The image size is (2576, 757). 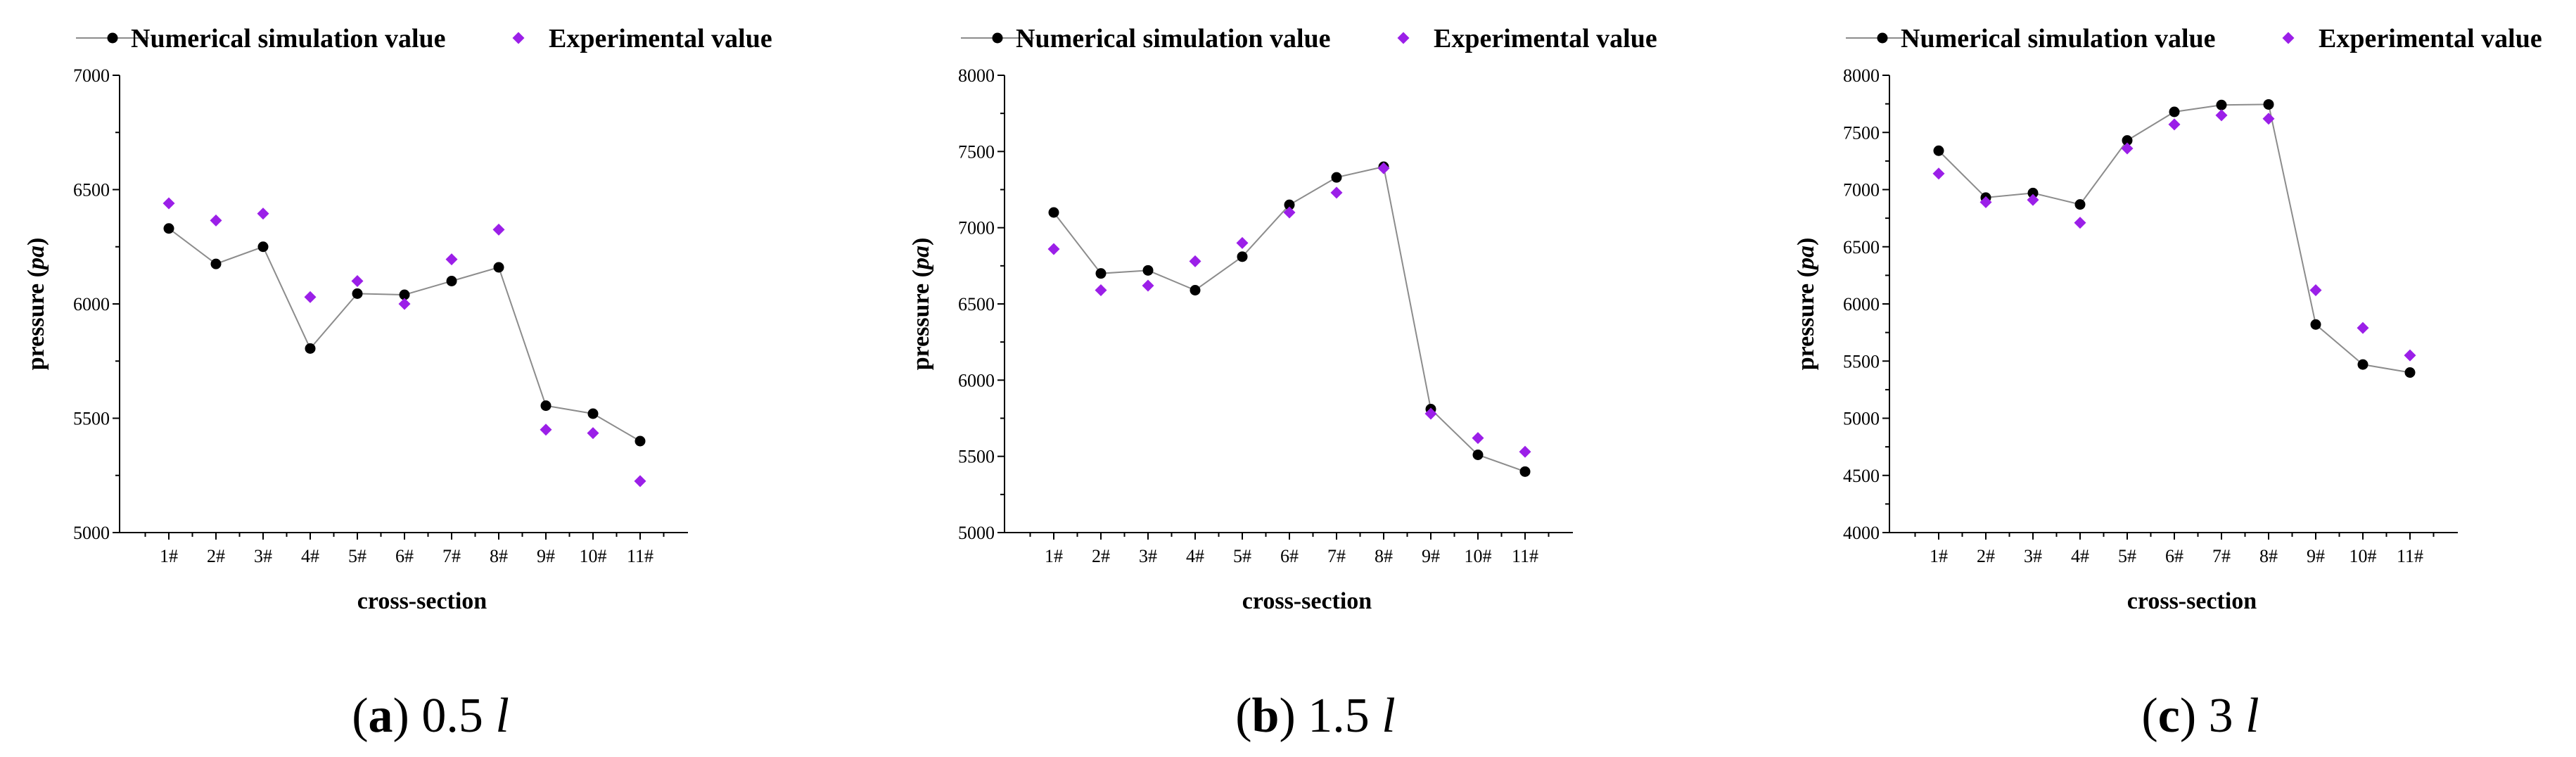 What do you see at coordinates (1986, 556) in the screenshot?
I see `x-tick-label: 2#` at bounding box center [1986, 556].